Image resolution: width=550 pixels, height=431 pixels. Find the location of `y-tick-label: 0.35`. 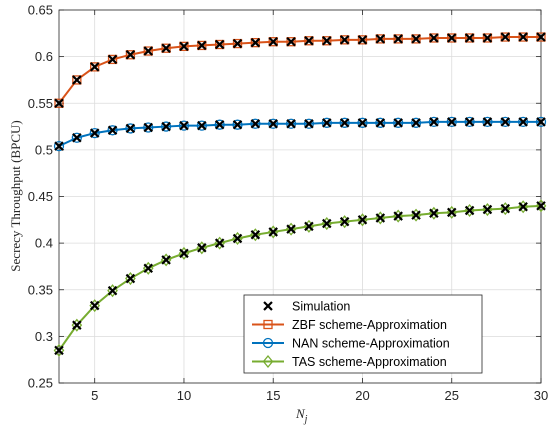

y-tick-label: 0.35 is located at coordinates (40, 289).